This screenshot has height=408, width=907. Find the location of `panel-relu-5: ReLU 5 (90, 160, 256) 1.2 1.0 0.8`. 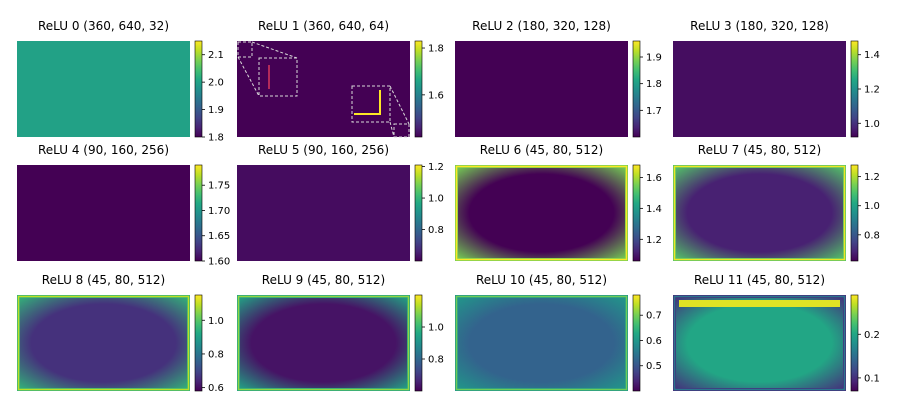

panel-relu-5: ReLU 5 (90, 160, 256) 1.2 1.0 0.8 is located at coordinates (340, 202).